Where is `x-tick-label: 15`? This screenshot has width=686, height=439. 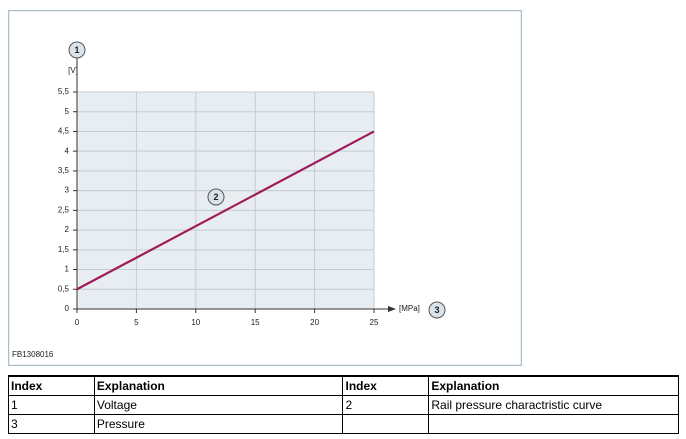
x-tick-label: 15 is located at coordinates (255, 322).